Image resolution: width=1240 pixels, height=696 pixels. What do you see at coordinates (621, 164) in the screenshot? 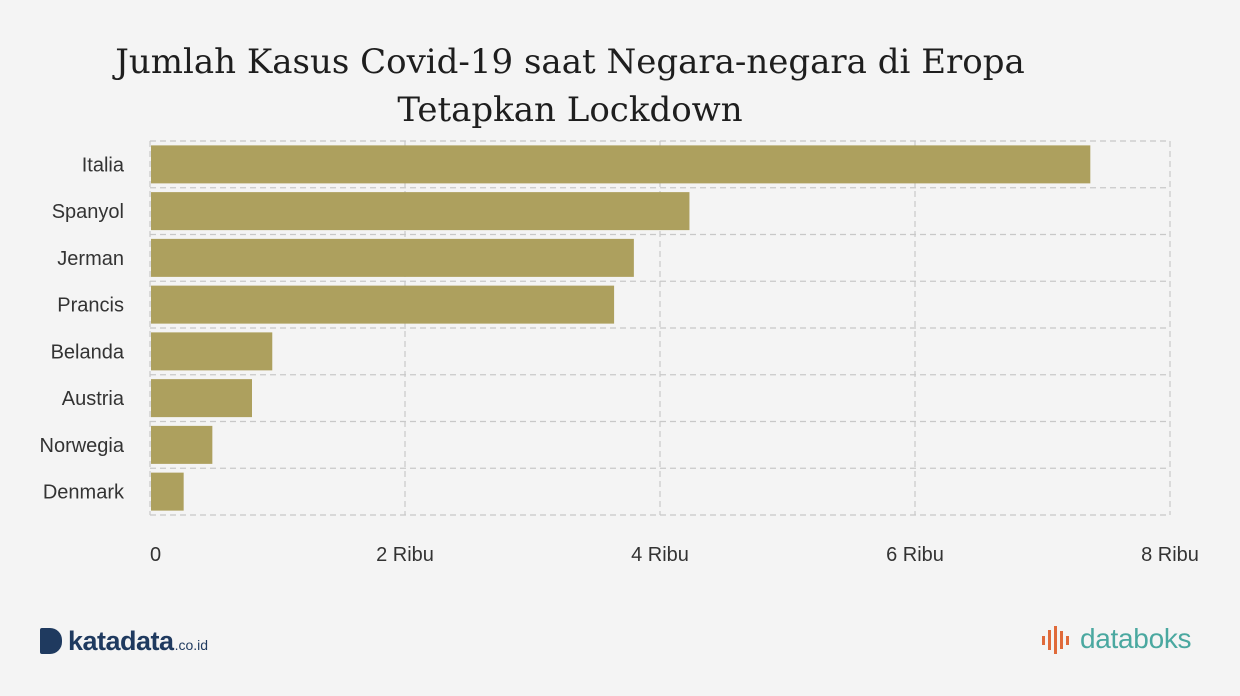
I see `bar-italia` at bounding box center [621, 164].